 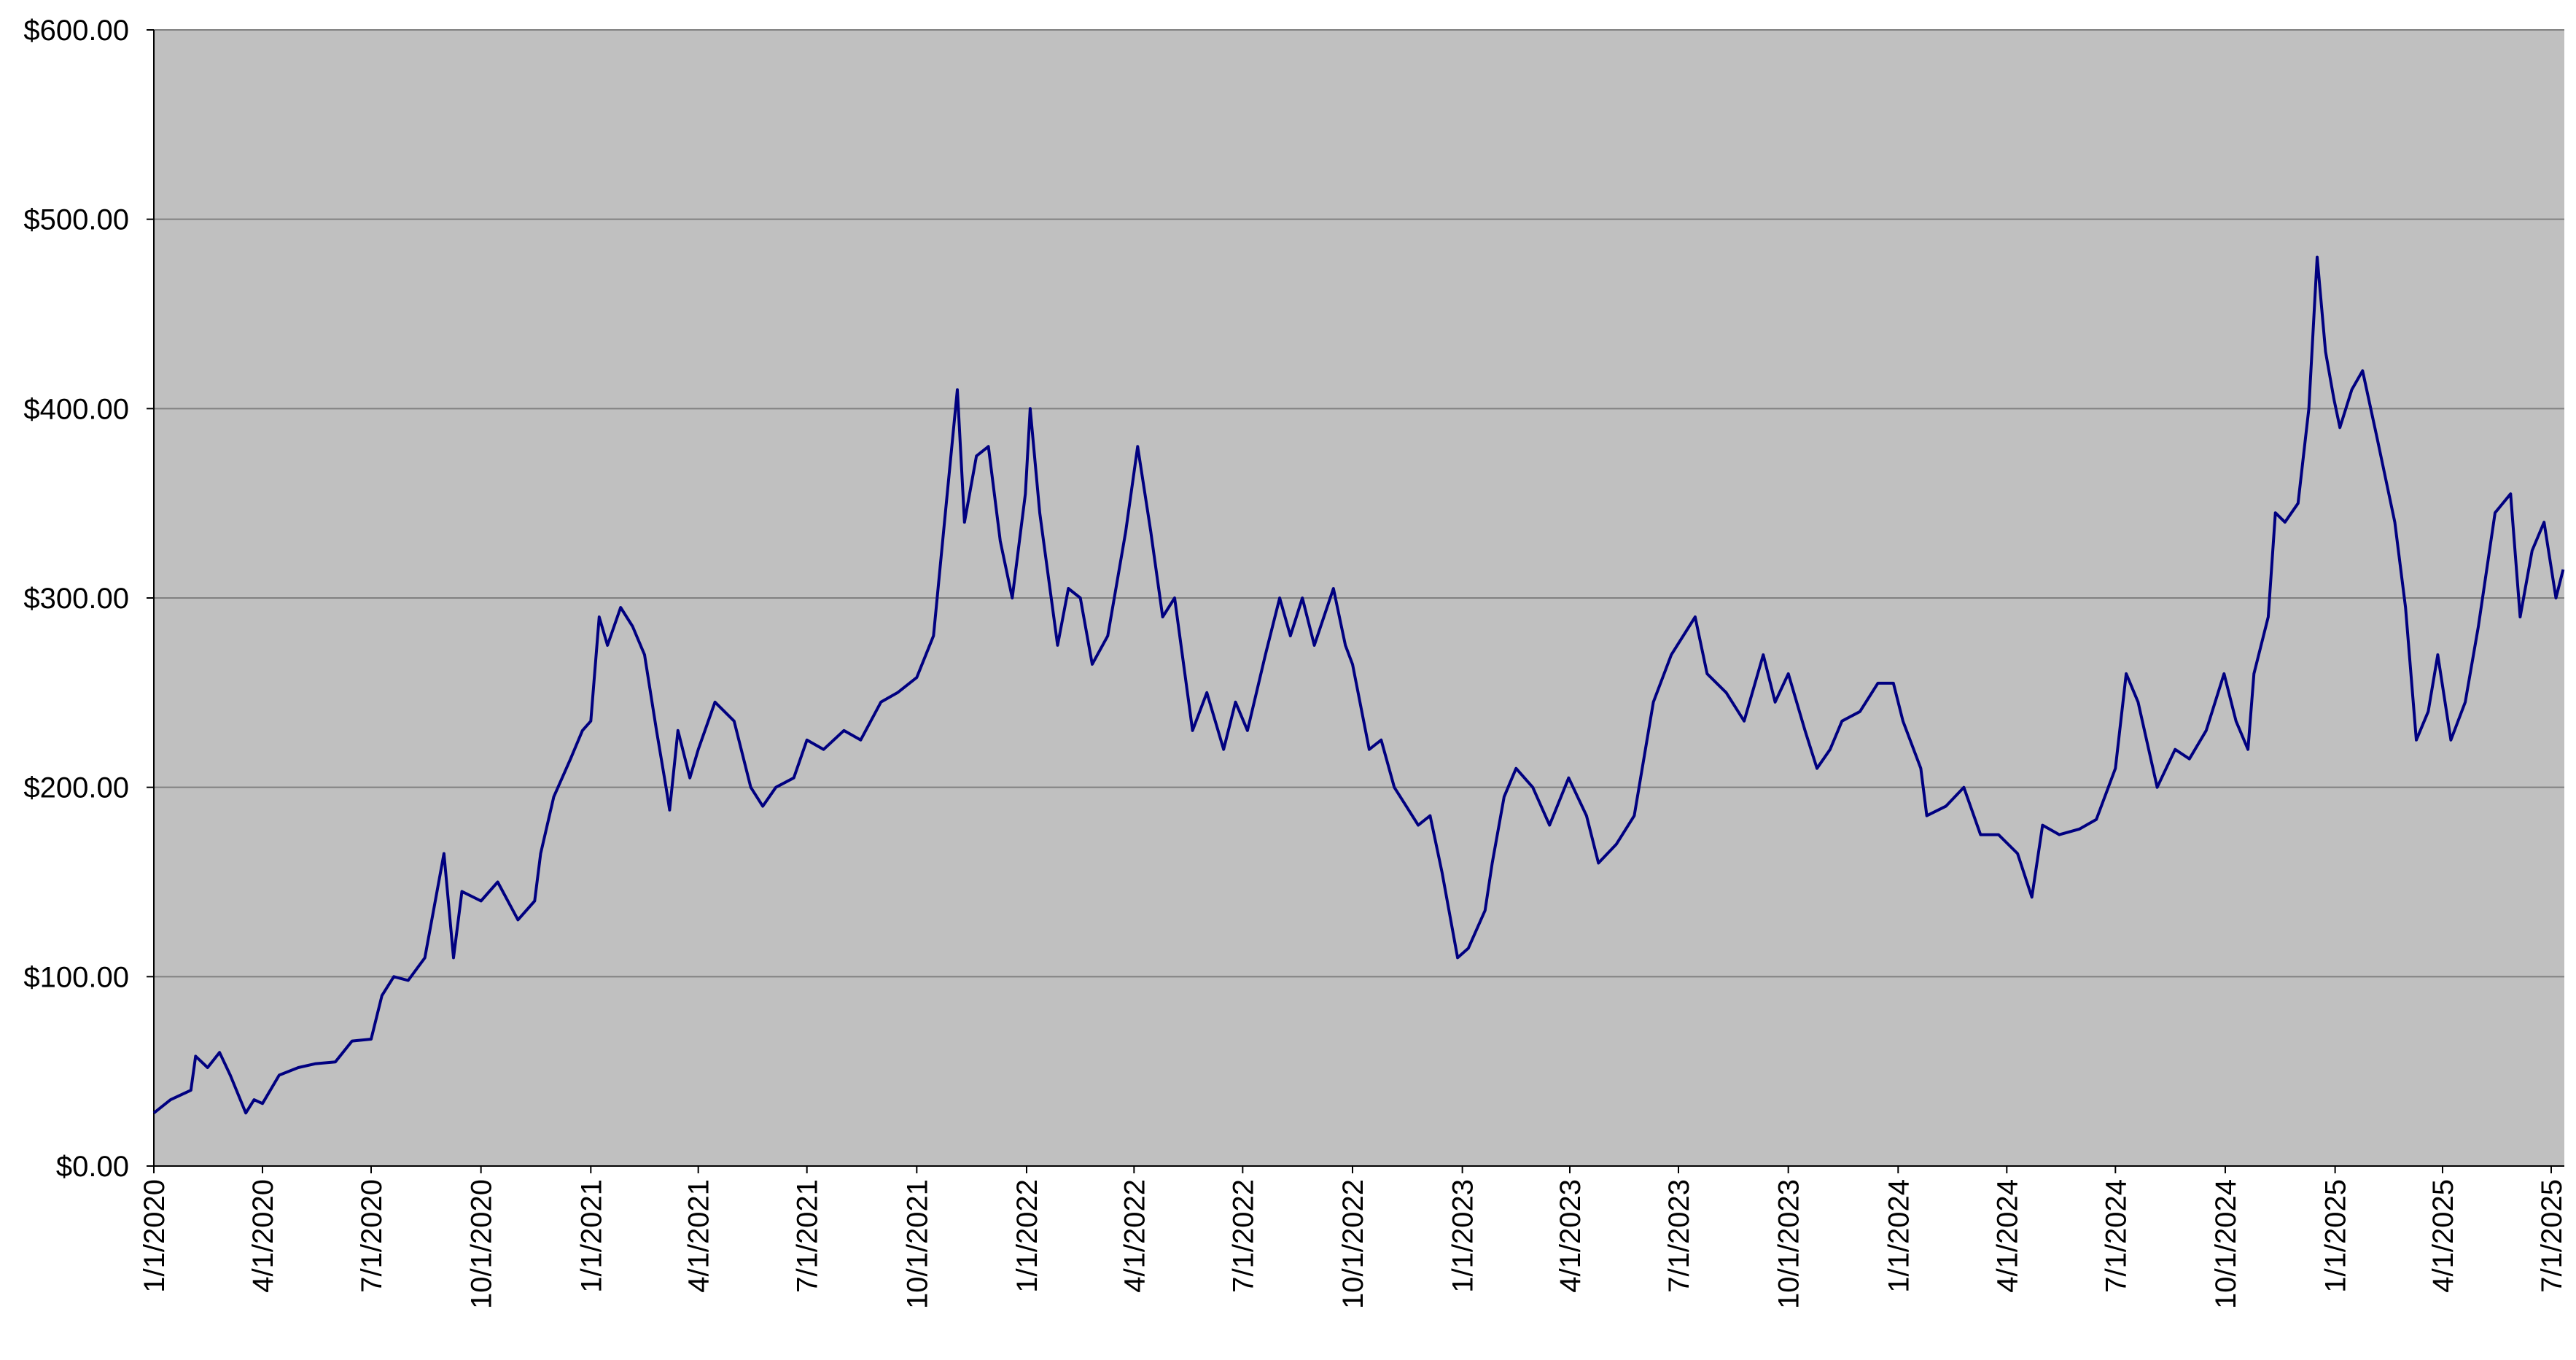 I want to click on x-tick-label: 7/1/2021, so click(x=808, y=1236).